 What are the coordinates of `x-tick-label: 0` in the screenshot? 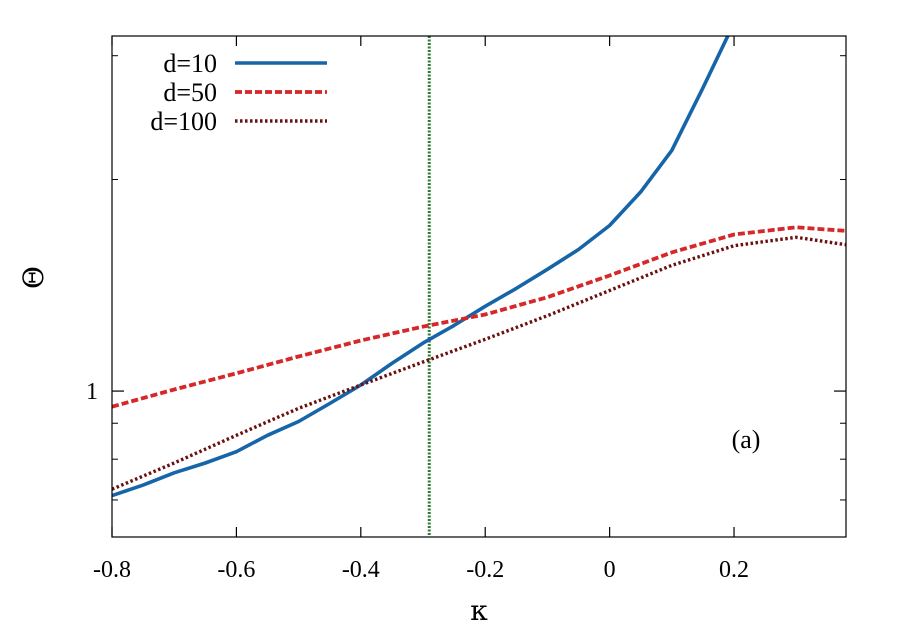 It's located at (610, 570).